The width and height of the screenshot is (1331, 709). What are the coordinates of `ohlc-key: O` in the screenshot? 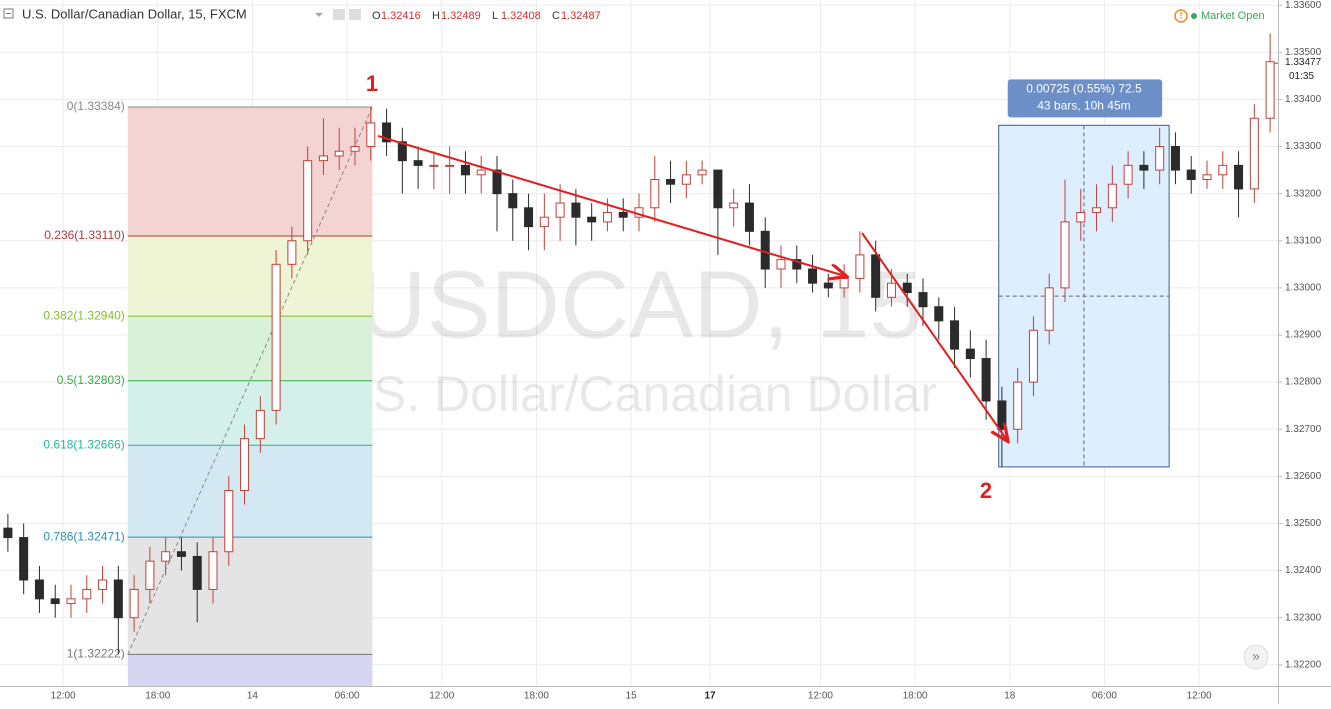 It's located at (376, 16).